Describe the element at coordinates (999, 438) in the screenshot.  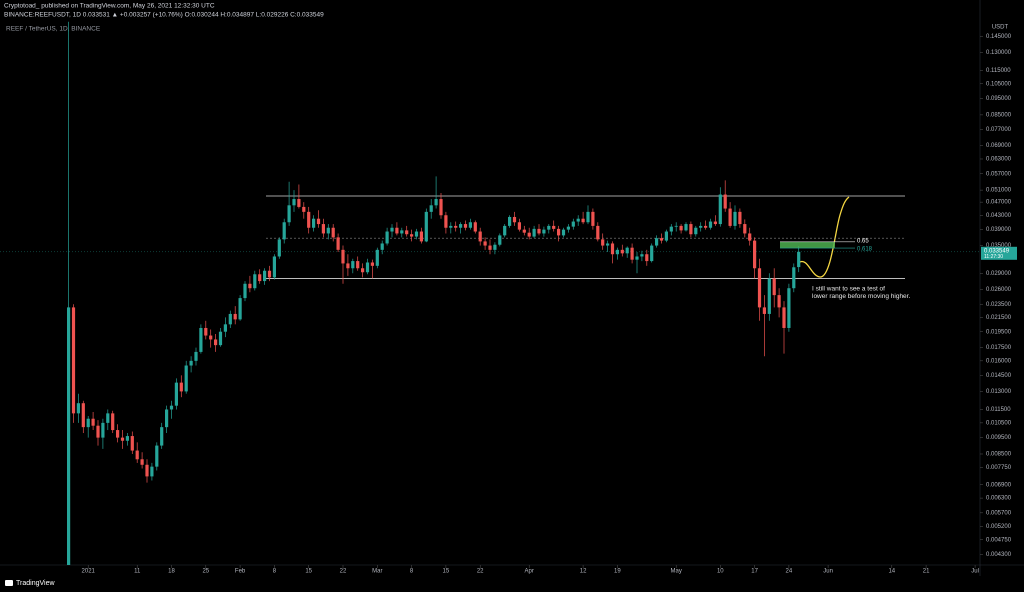
I see `y-tick-label: 0.009500` at that location.